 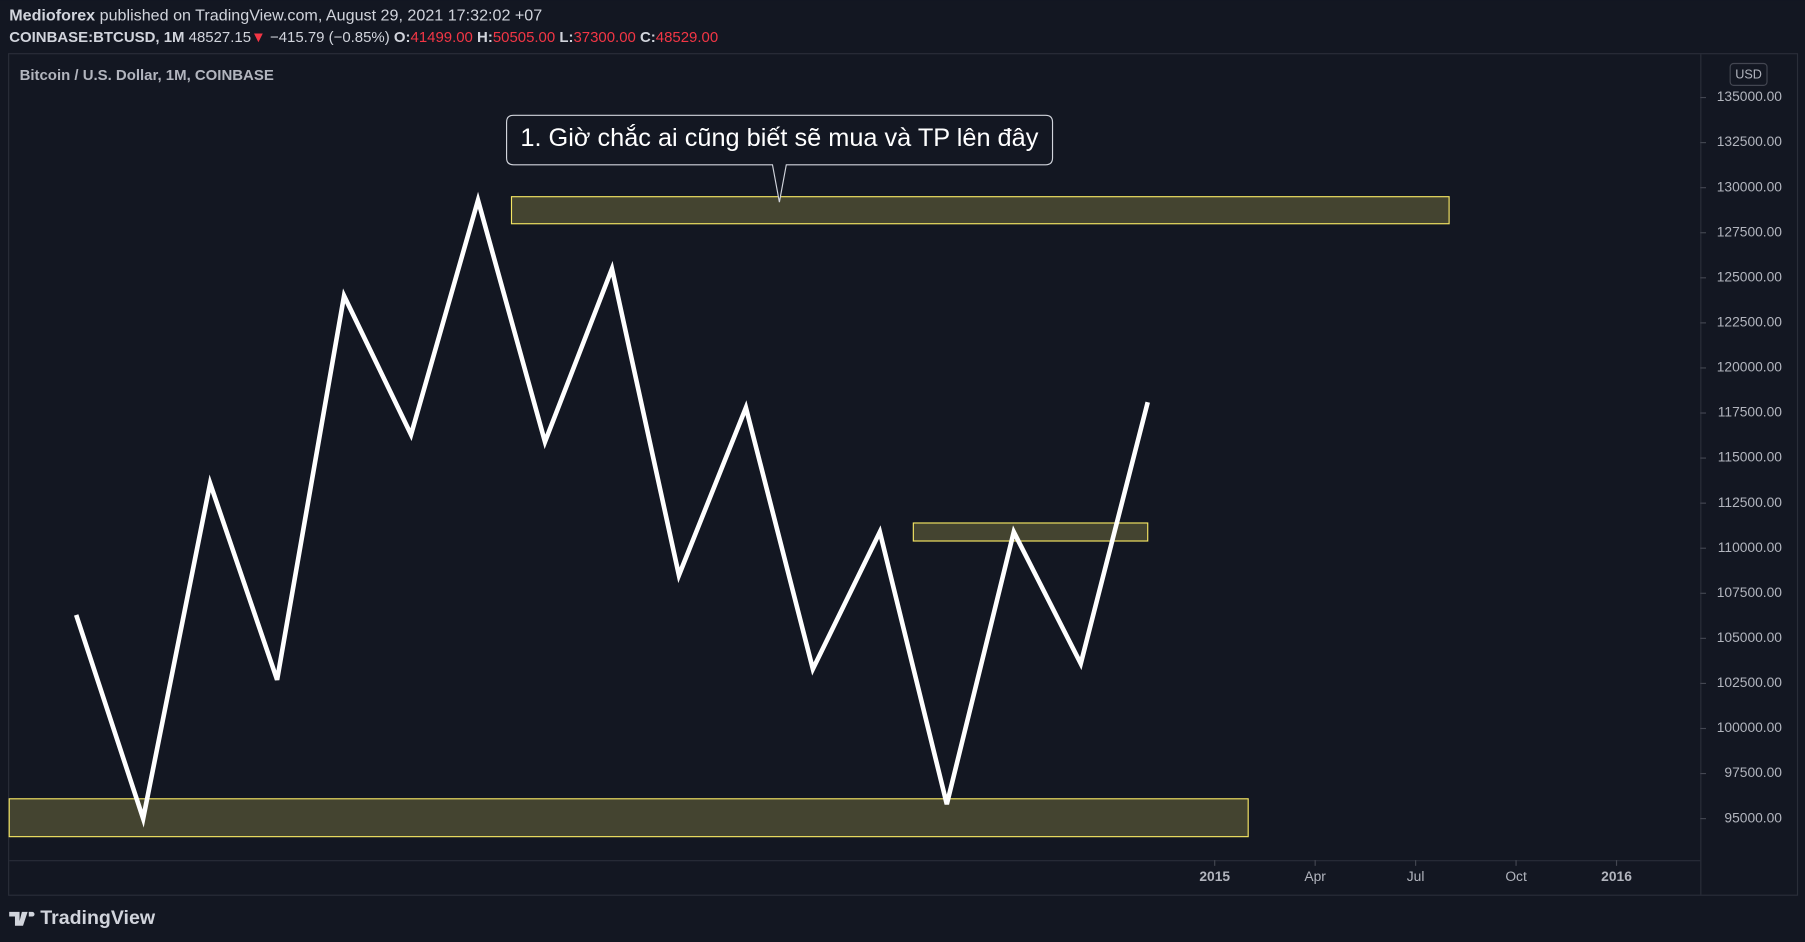 I want to click on y-tick-label: 122500.00, so click(x=1750, y=322).